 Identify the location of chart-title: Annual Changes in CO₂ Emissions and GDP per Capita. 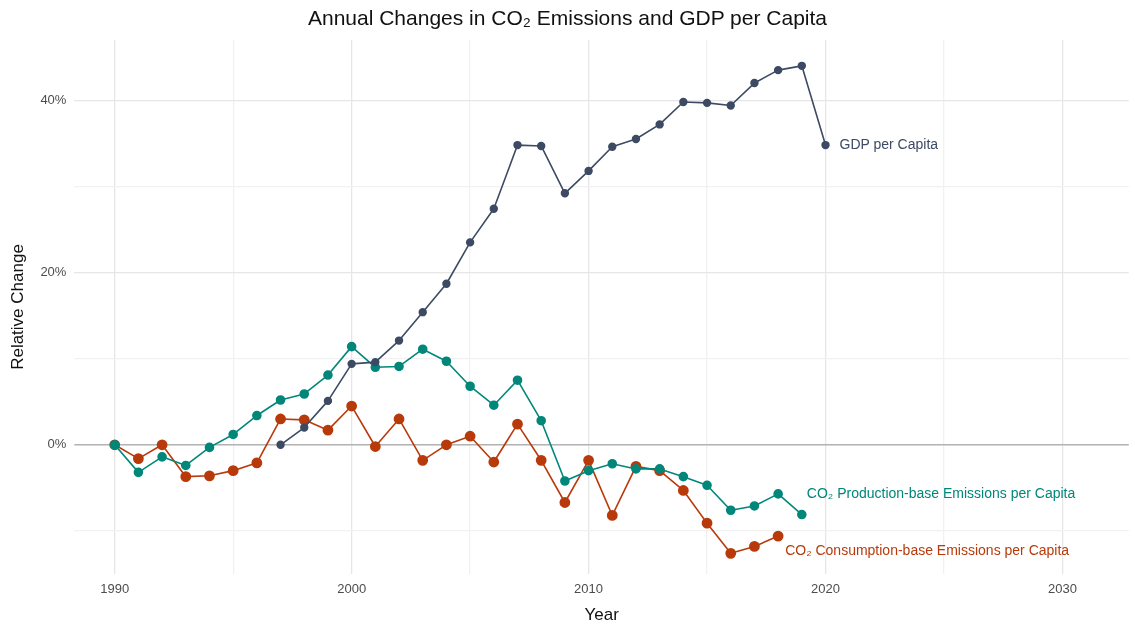
(567, 18).